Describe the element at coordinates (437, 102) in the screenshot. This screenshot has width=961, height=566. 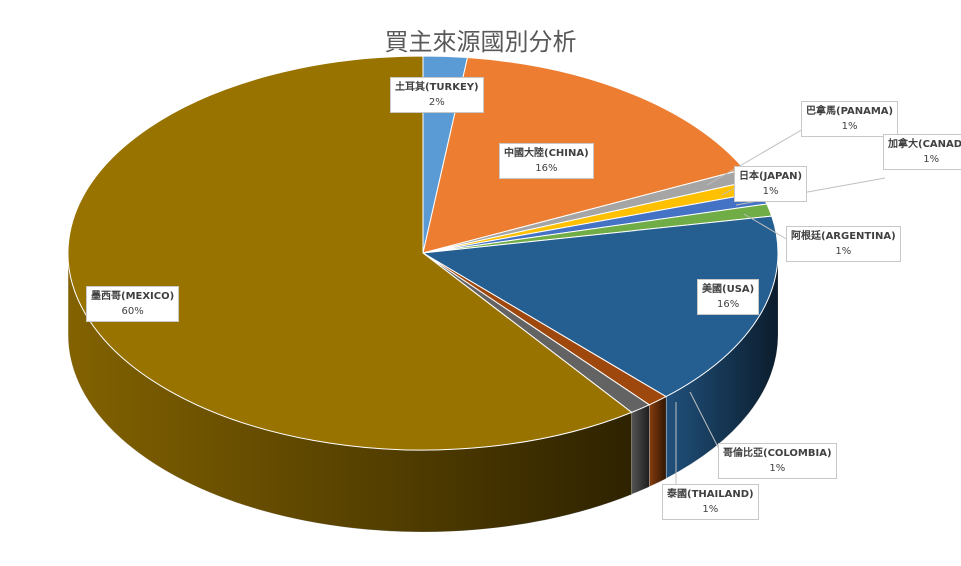
I see `label-percent: 2%` at that location.